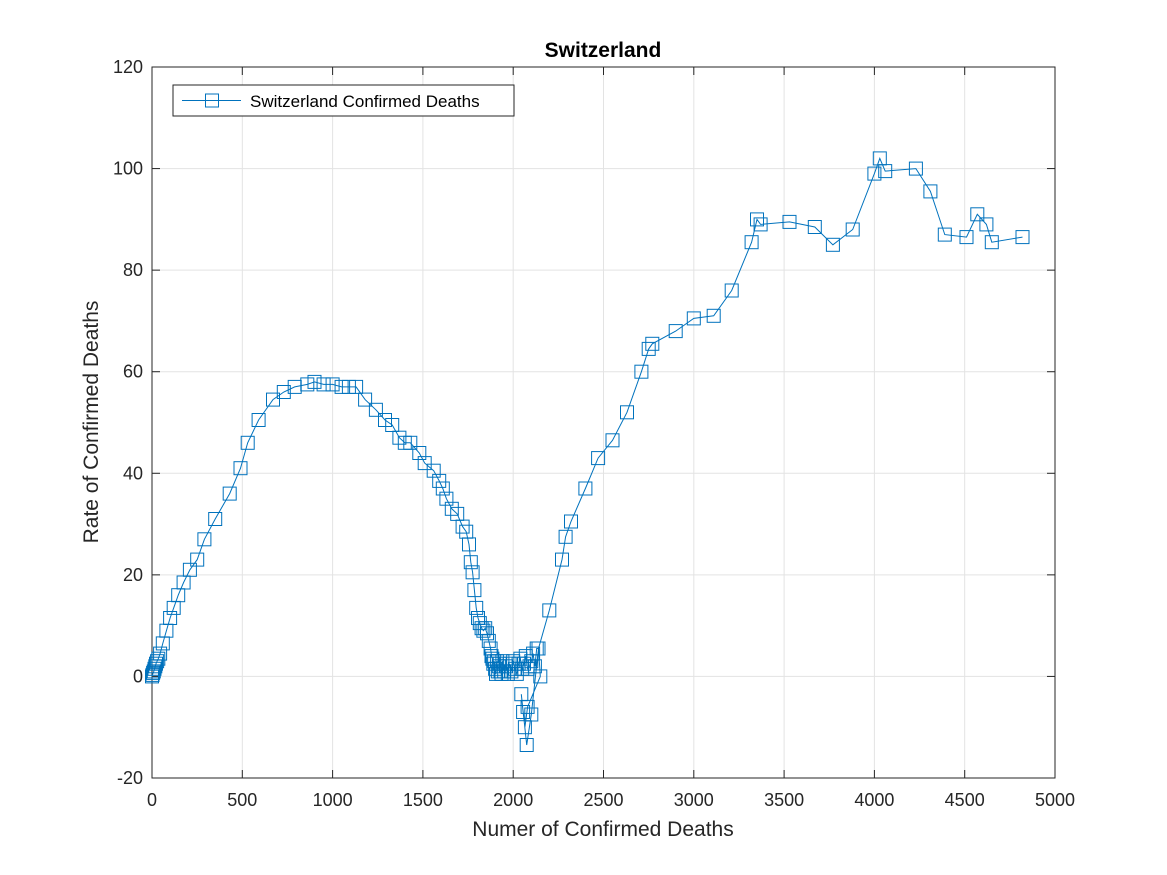  I want to click on y-tick-label: 80, so click(133, 270).